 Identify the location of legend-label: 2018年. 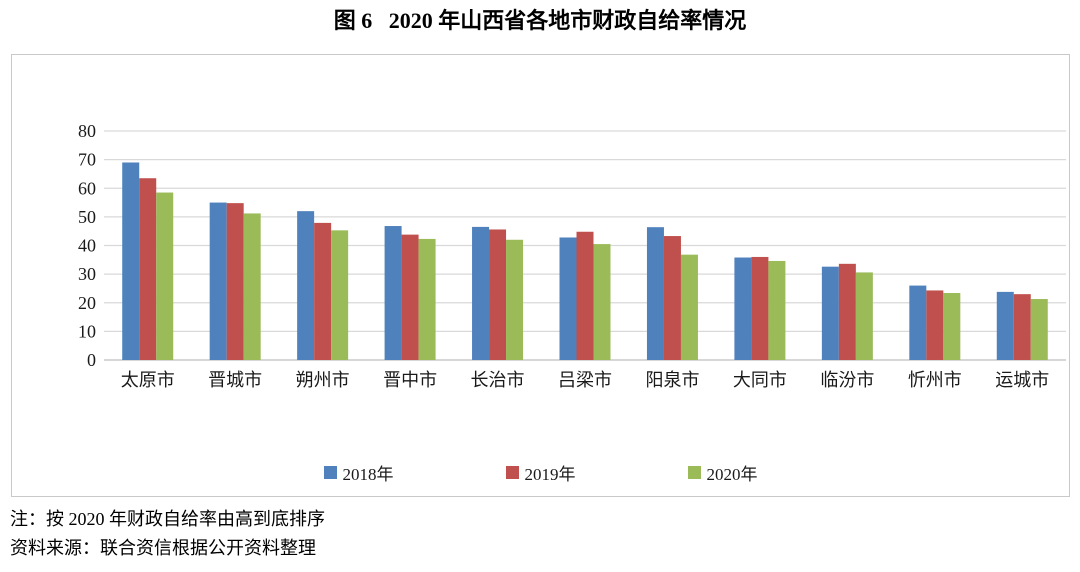
(368, 474).